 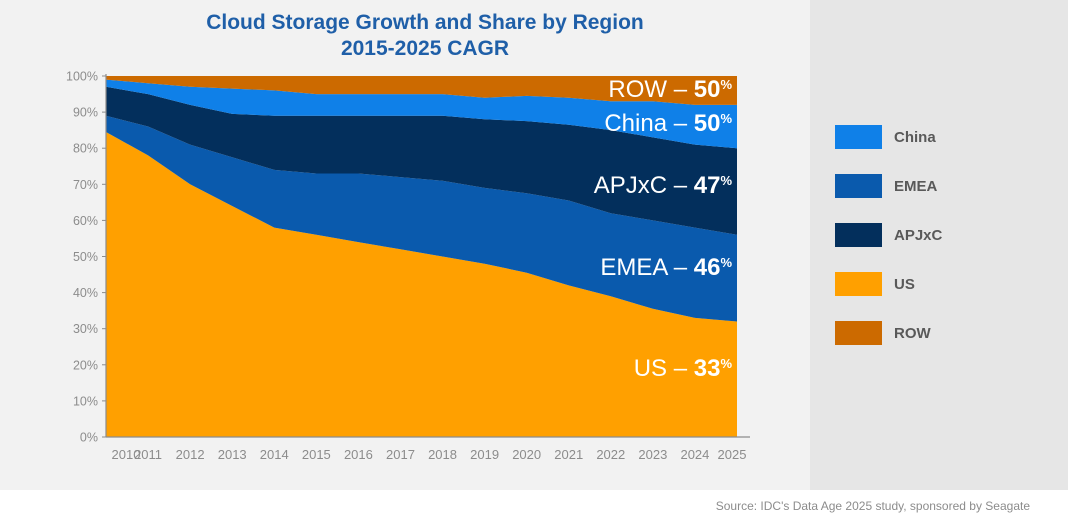 I want to click on x-tick-label: 2020, so click(x=526, y=454).